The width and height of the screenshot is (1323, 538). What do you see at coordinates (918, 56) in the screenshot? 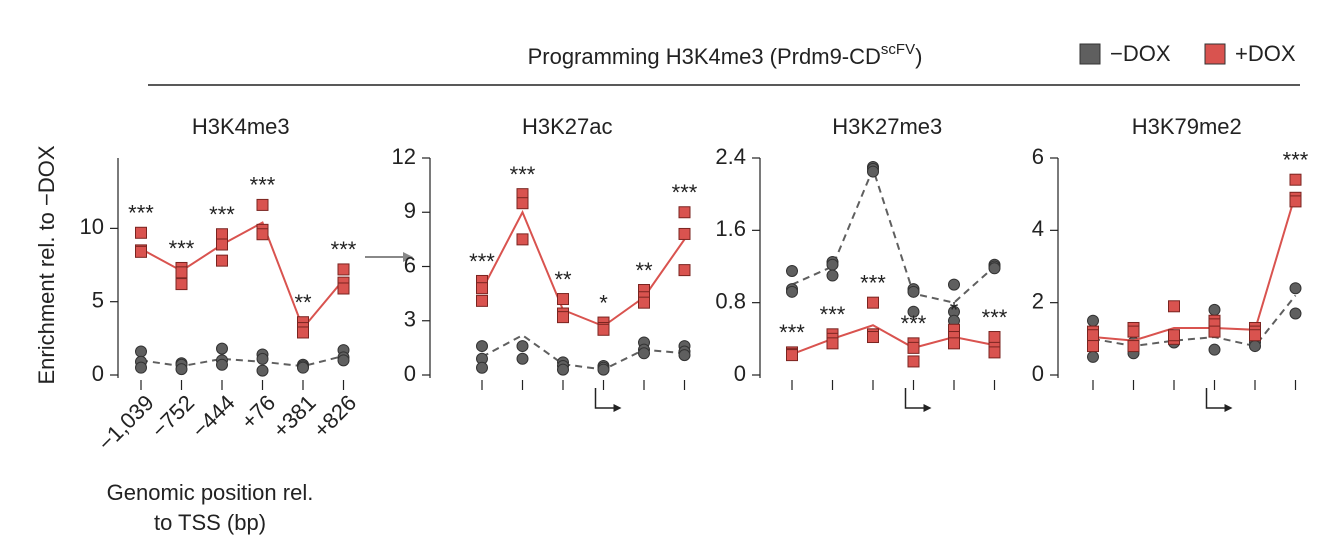
I see `title-end: )` at bounding box center [918, 56].